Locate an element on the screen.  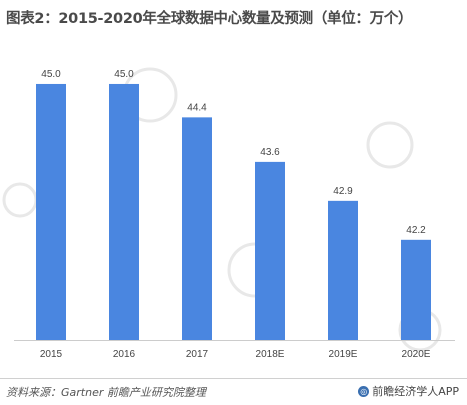
bar-2017 is located at coordinates (197, 228).